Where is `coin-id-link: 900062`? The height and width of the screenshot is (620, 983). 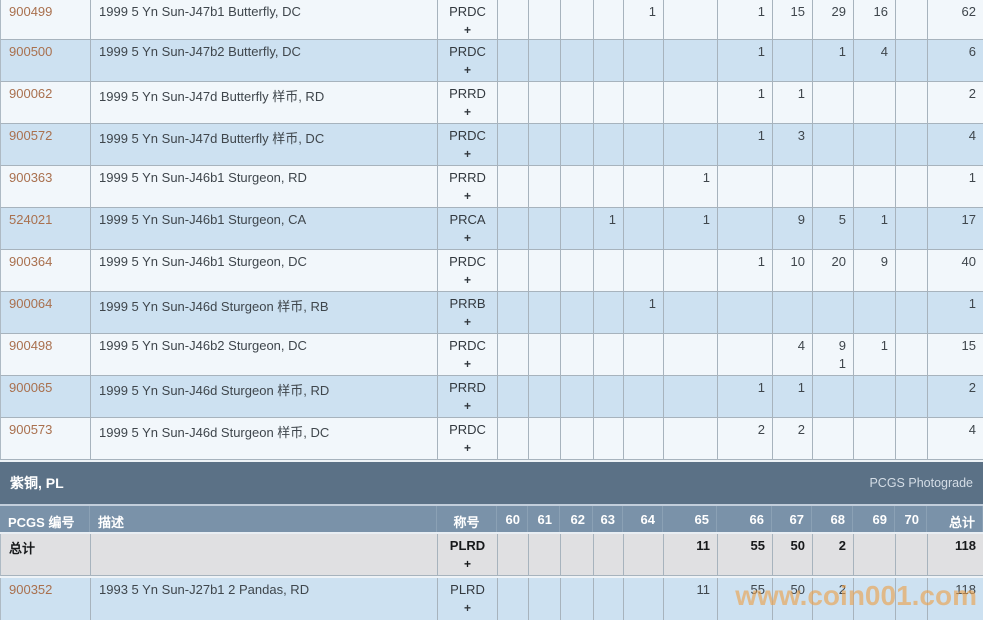 coin-id-link: 900062 is located at coordinates (31, 93).